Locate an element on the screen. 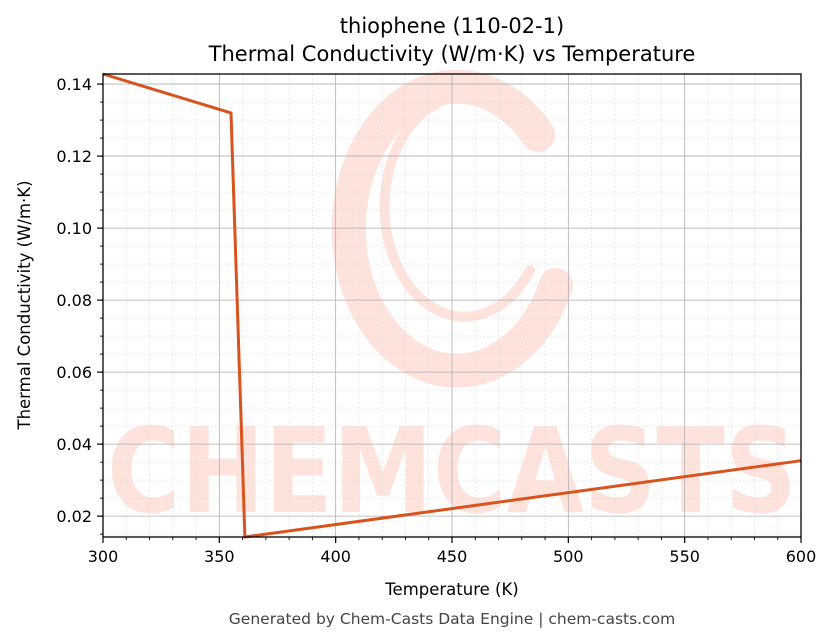 The width and height of the screenshot is (836, 644). y-tick-labels: 0.02 0.04 0.06 0.08 0.10 0.12 0.14 is located at coordinates (74, 300).